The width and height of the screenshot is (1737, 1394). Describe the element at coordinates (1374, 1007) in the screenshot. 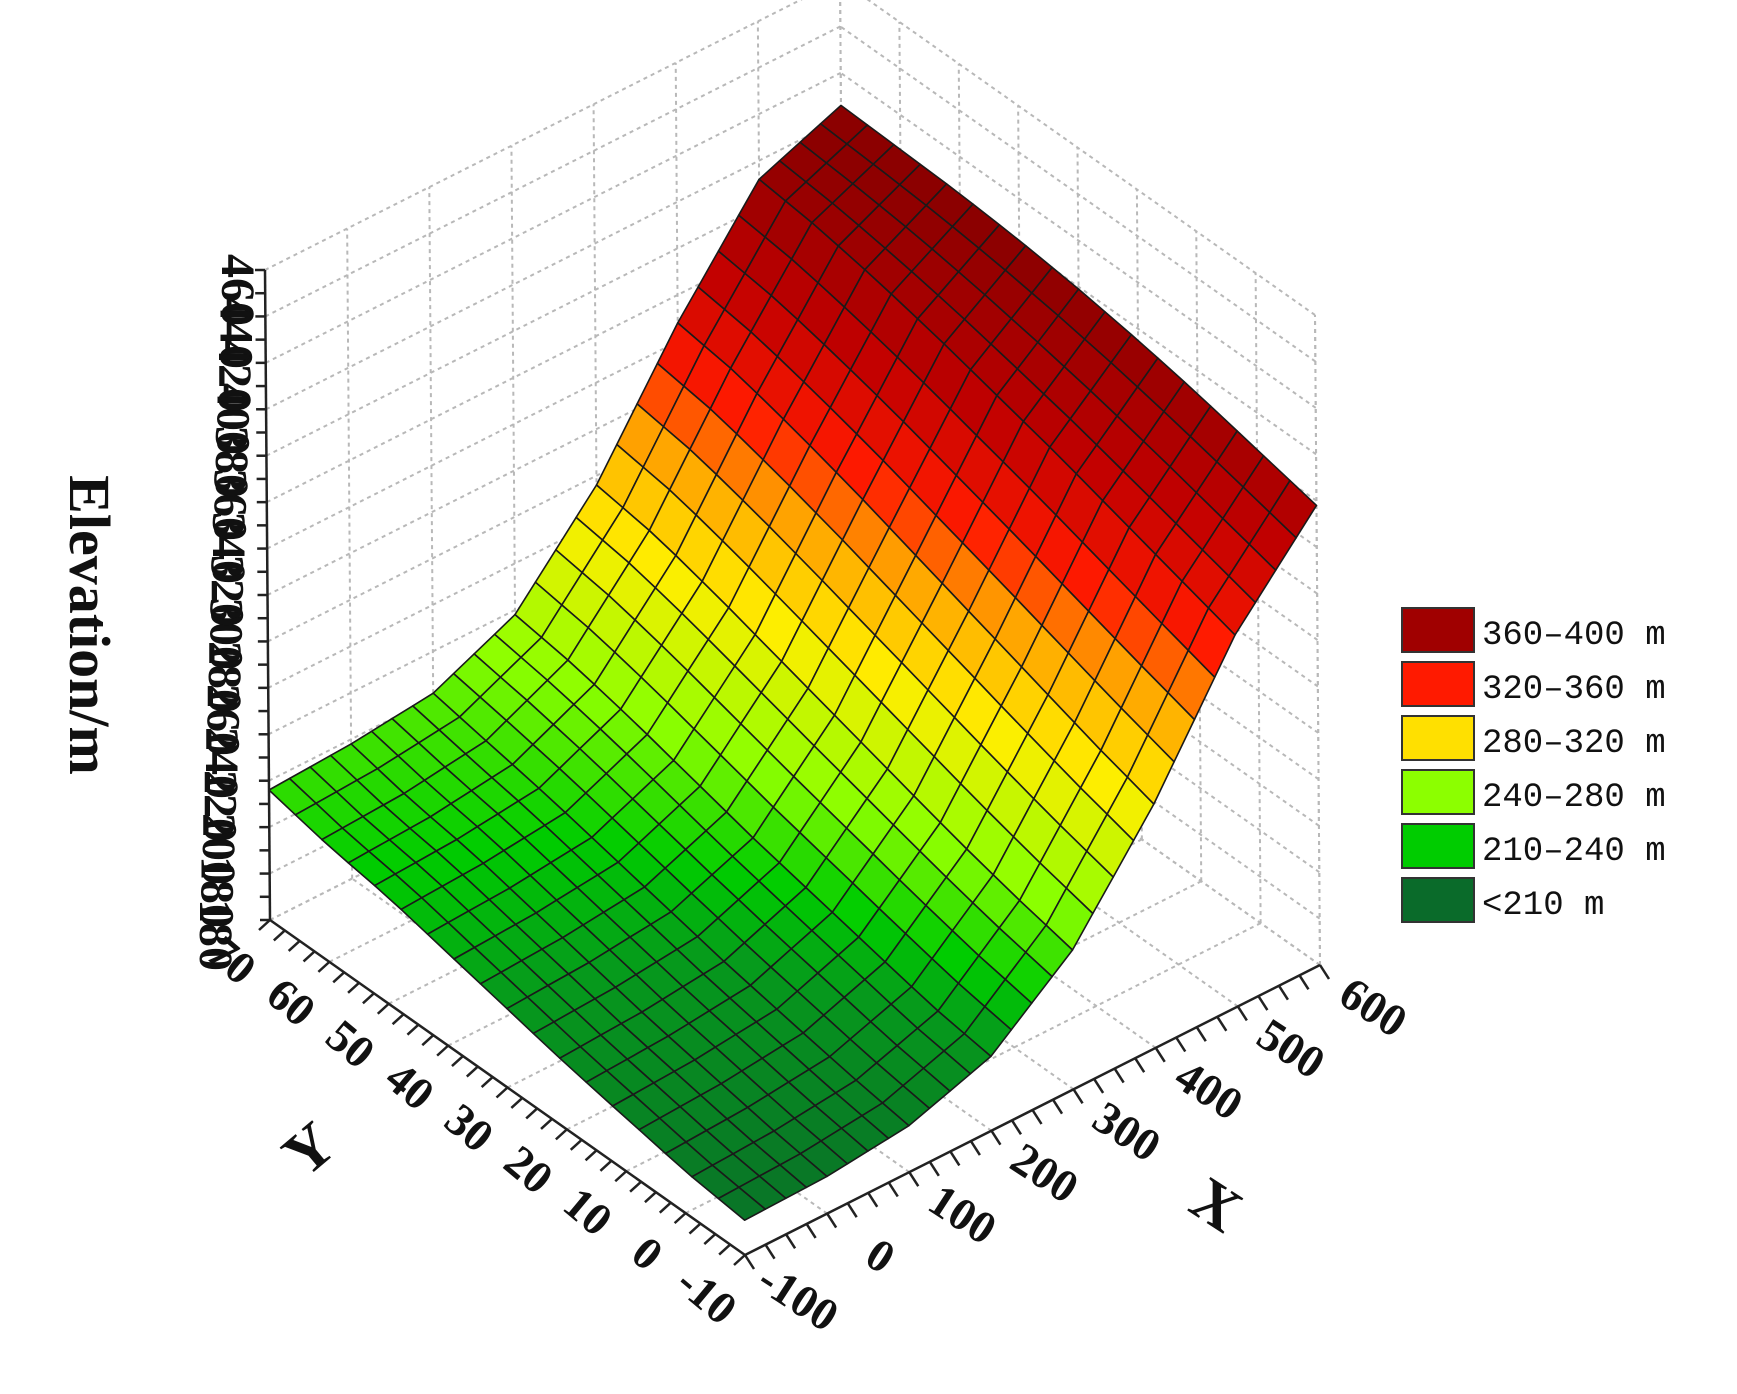

I see `x-tick-label: 600` at that location.